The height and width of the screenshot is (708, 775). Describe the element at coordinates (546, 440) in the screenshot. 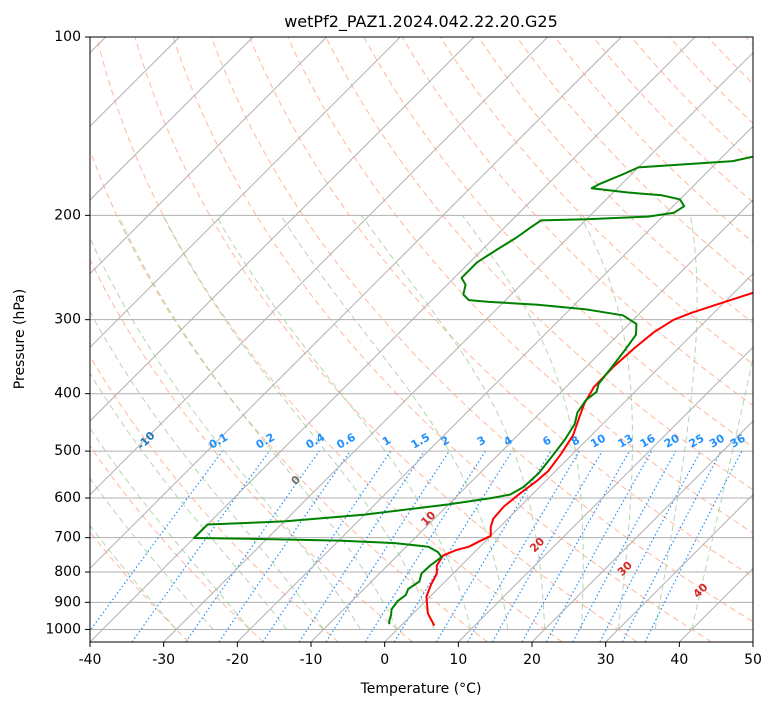

I see `mixing-ratio-label: 6` at that location.